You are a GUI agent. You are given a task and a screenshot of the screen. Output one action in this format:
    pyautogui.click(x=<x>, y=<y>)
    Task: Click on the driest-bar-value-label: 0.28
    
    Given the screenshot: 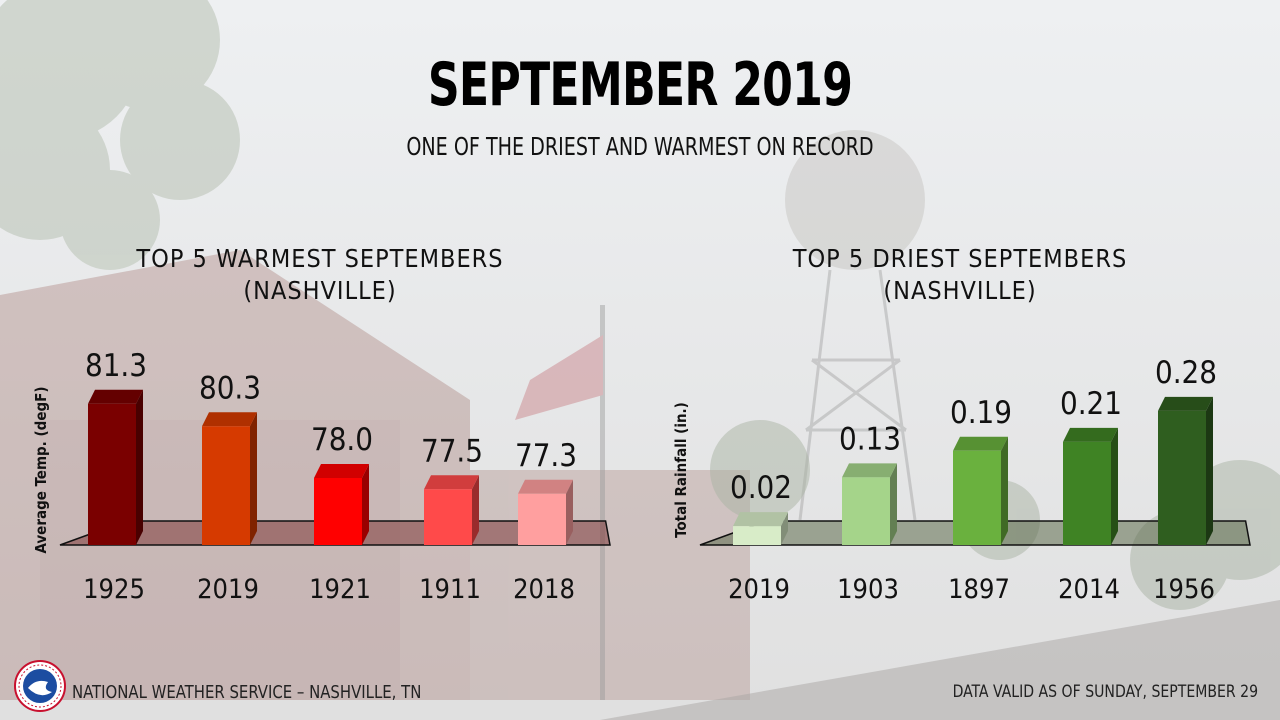 What is the action you would take?
    pyautogui.click(x=1186, y=373)
    